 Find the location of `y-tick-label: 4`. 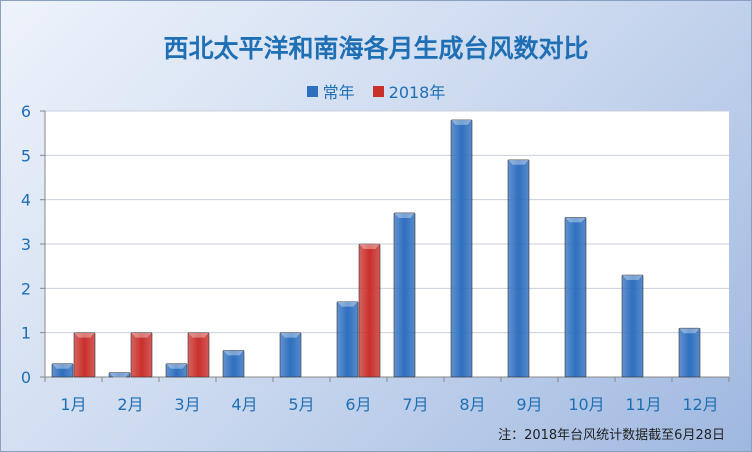

y-tick-label: 4 is located at coordinates (26, 200).